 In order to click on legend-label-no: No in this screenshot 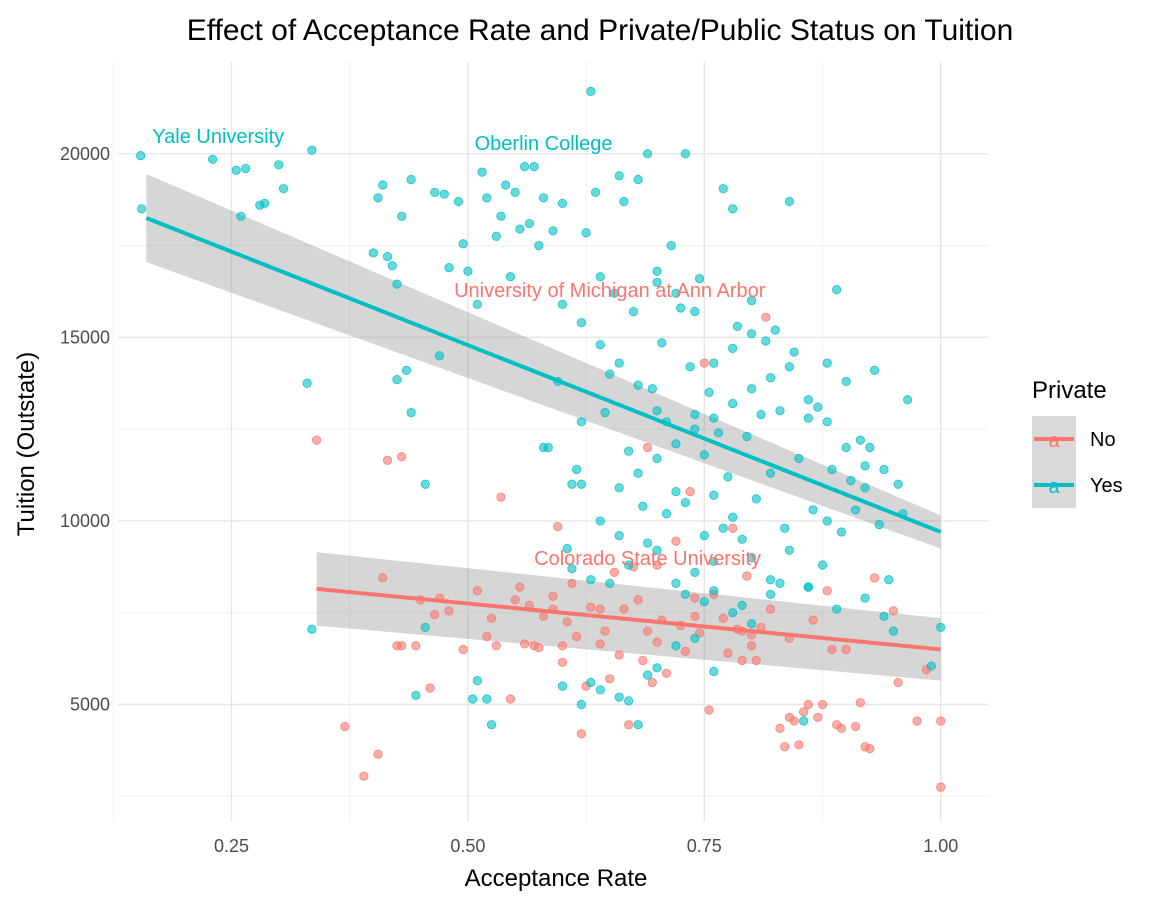, I will do `click(1103, 440)`.